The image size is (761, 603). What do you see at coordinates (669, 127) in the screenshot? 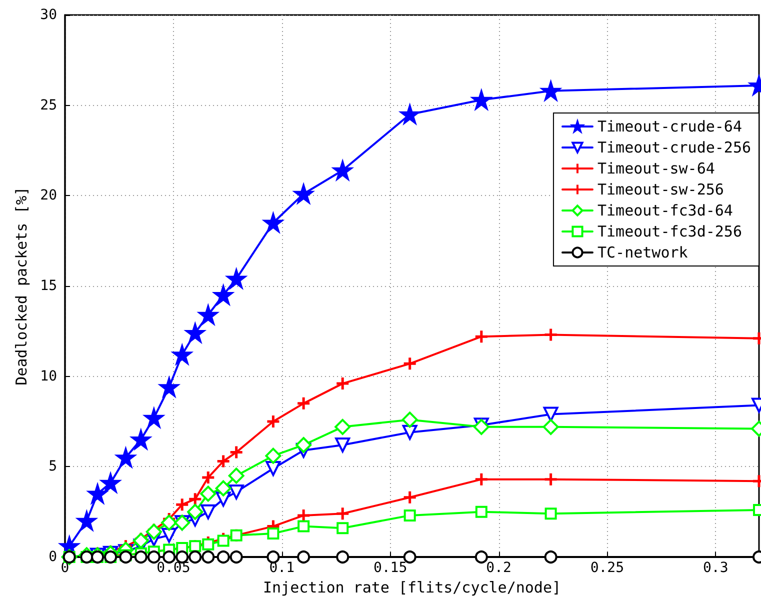
I see `legend-label: Timeout-crude-64` at bounding box center [669, 127].